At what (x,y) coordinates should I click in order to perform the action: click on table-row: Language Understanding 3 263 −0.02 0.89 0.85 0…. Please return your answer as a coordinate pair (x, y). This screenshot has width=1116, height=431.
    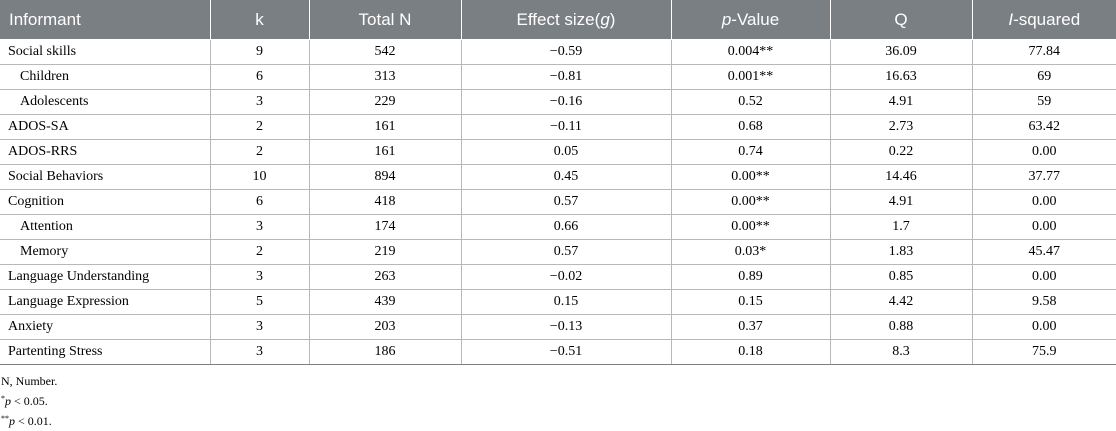
    Looking at the image, I should click on (558, 277).